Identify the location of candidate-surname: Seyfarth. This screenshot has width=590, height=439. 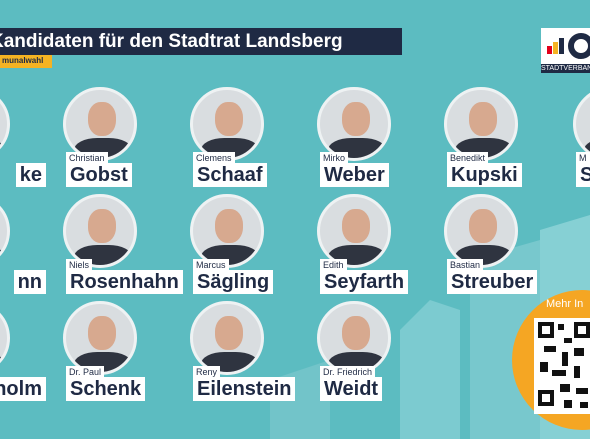
(364, 282).